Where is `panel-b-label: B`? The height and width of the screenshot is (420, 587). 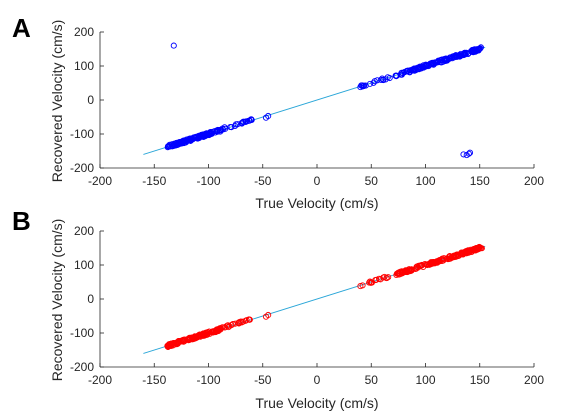 panel-b-label: B is located at coordinates (21, 221).